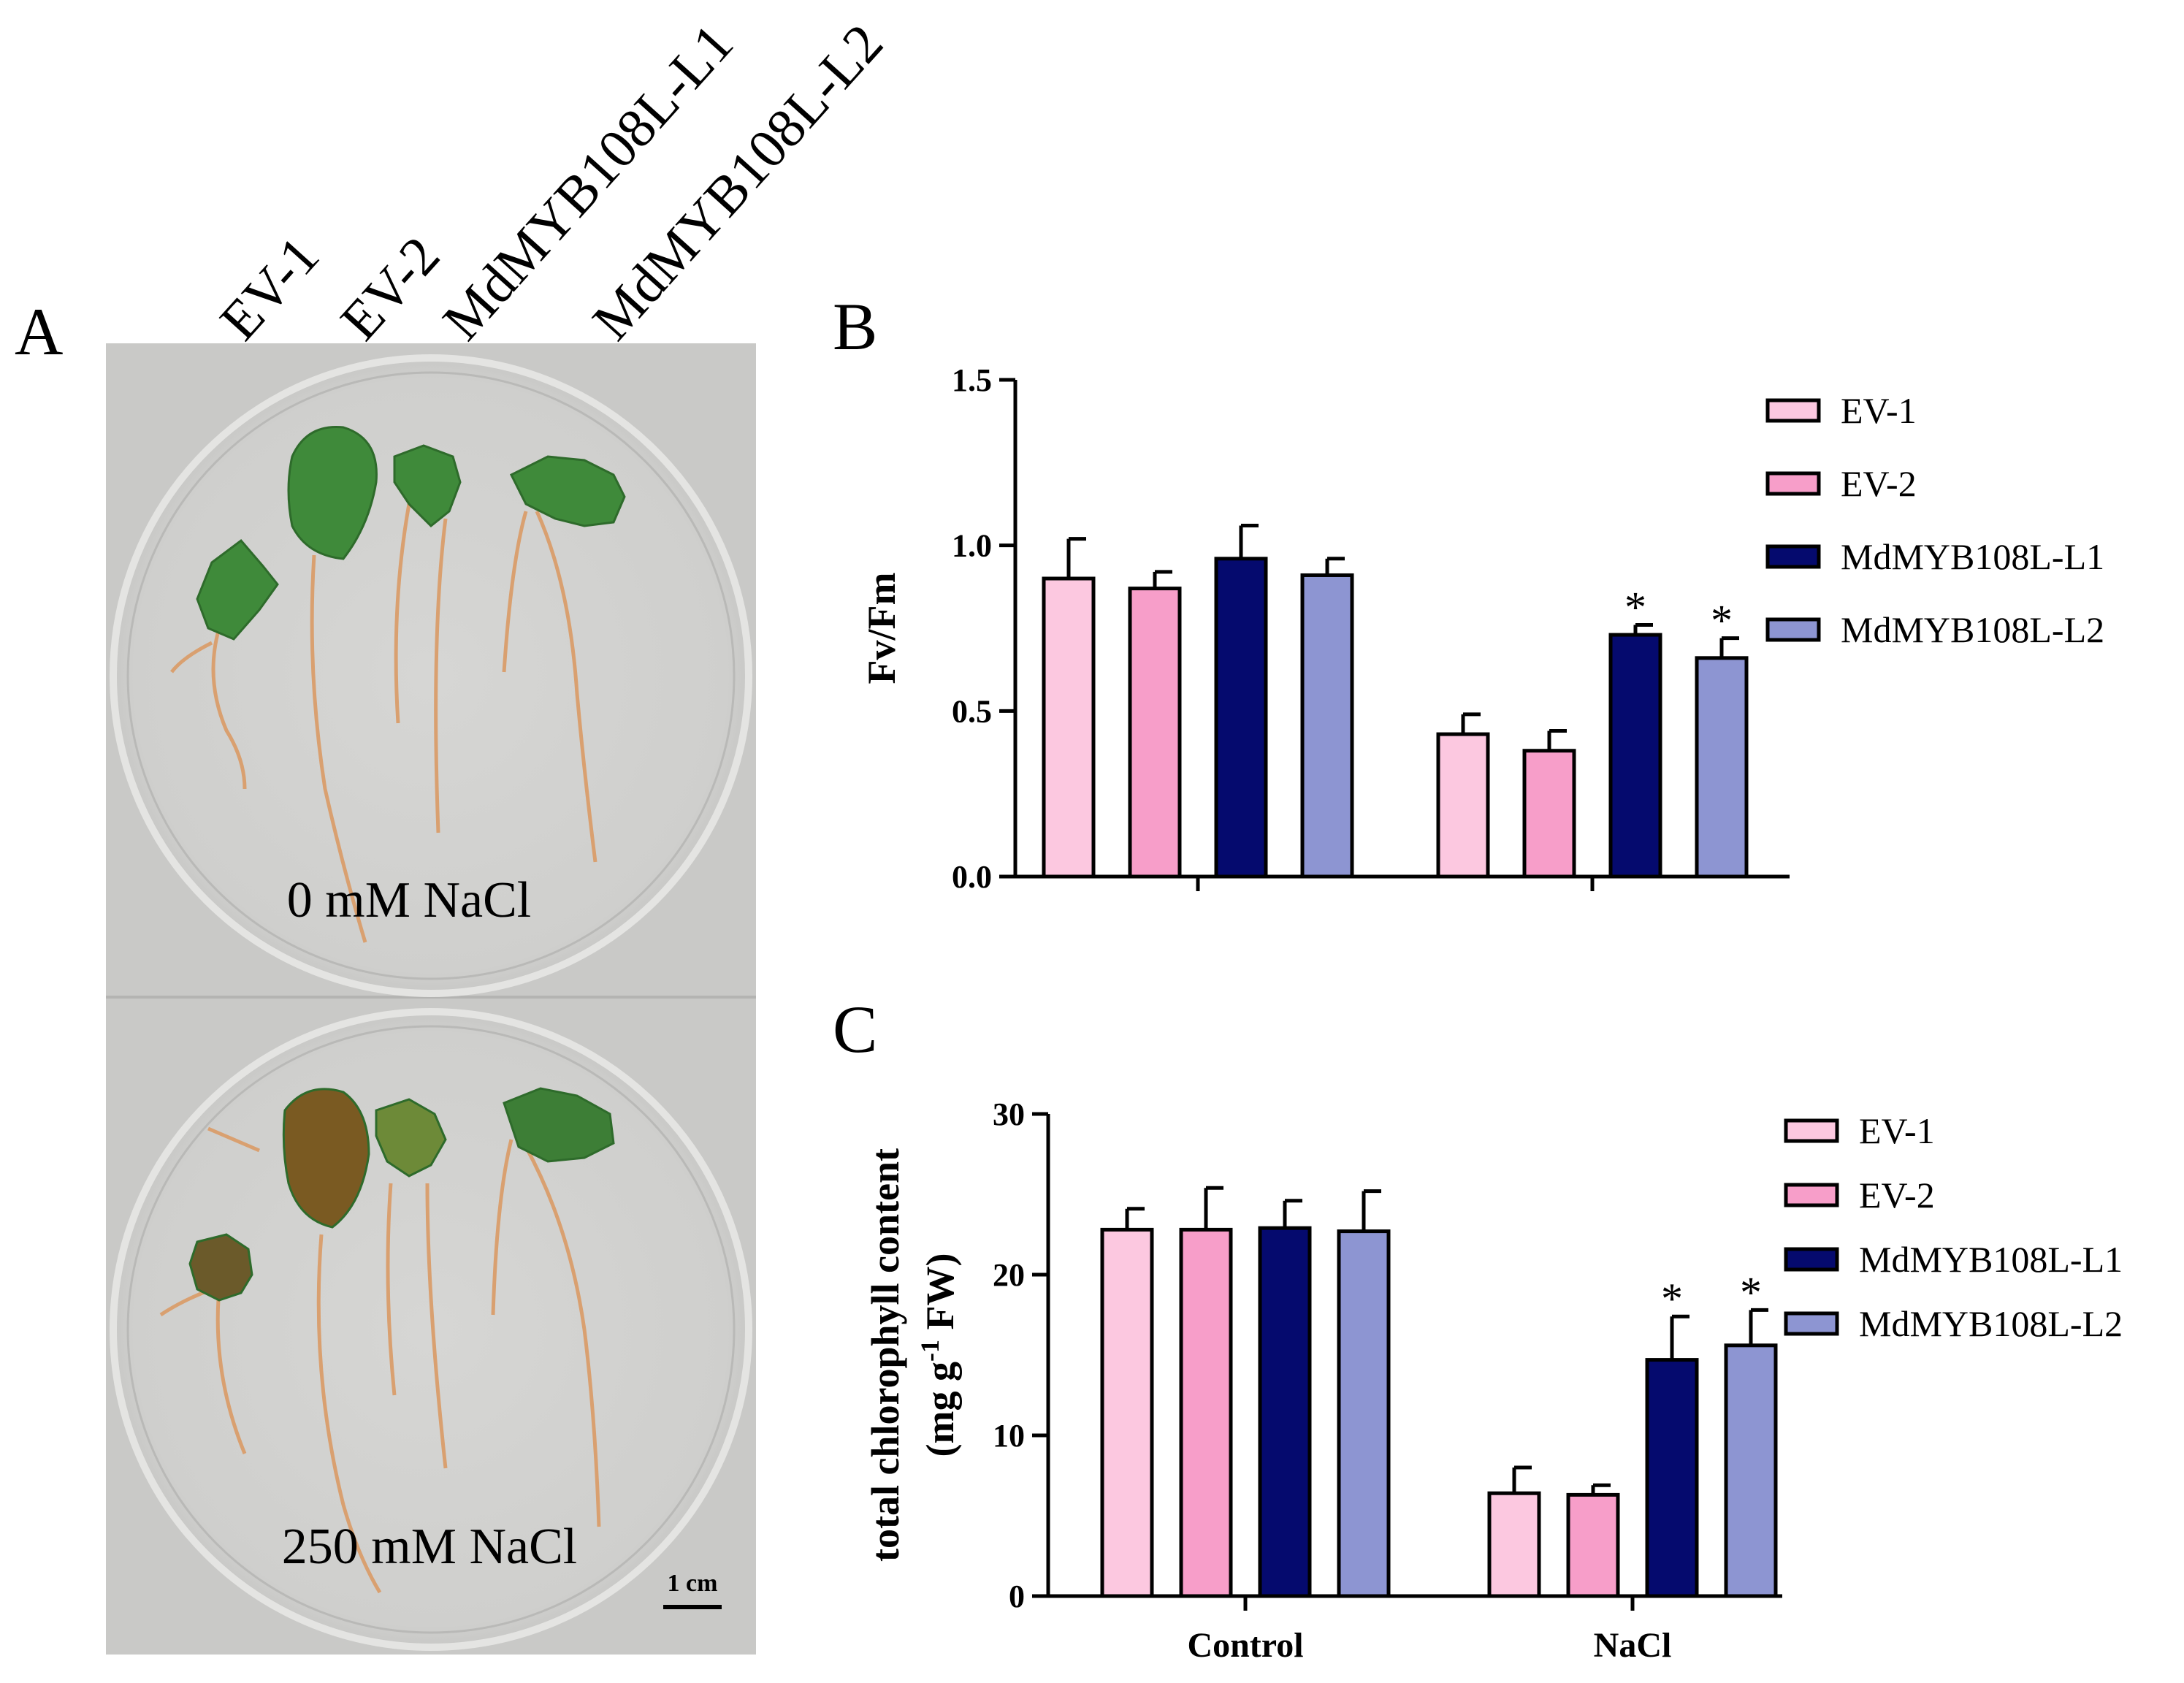  What do you see at coordinates (551, 181) in the screenshot?
I see `lane-labels: EV-1 EV-2 MdMYB108L-L1 MdMYB108L-L2` at bounding box center [551, 181].